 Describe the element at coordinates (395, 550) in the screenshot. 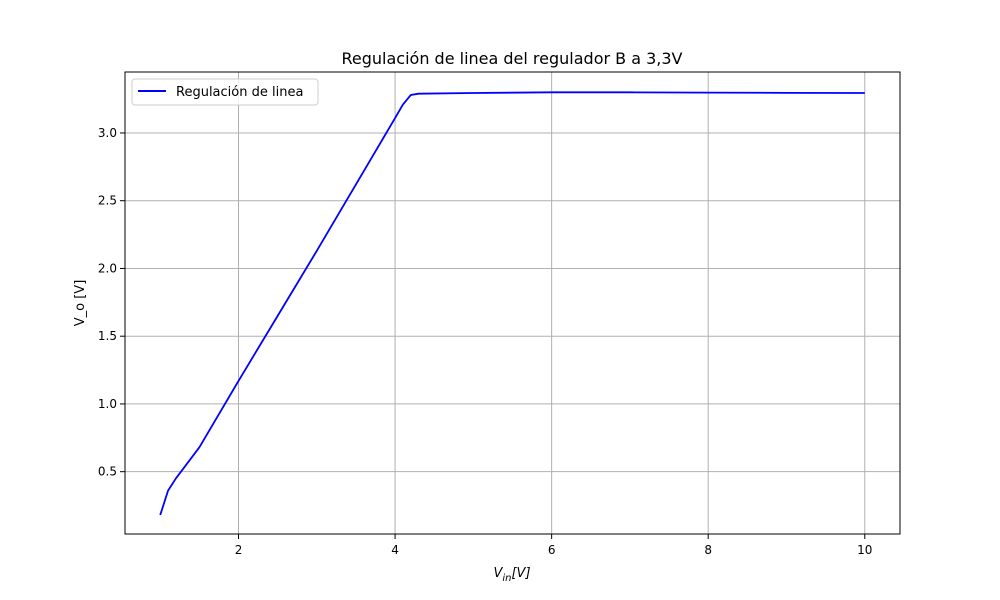

I see `x-tick-label: 4` at that location.